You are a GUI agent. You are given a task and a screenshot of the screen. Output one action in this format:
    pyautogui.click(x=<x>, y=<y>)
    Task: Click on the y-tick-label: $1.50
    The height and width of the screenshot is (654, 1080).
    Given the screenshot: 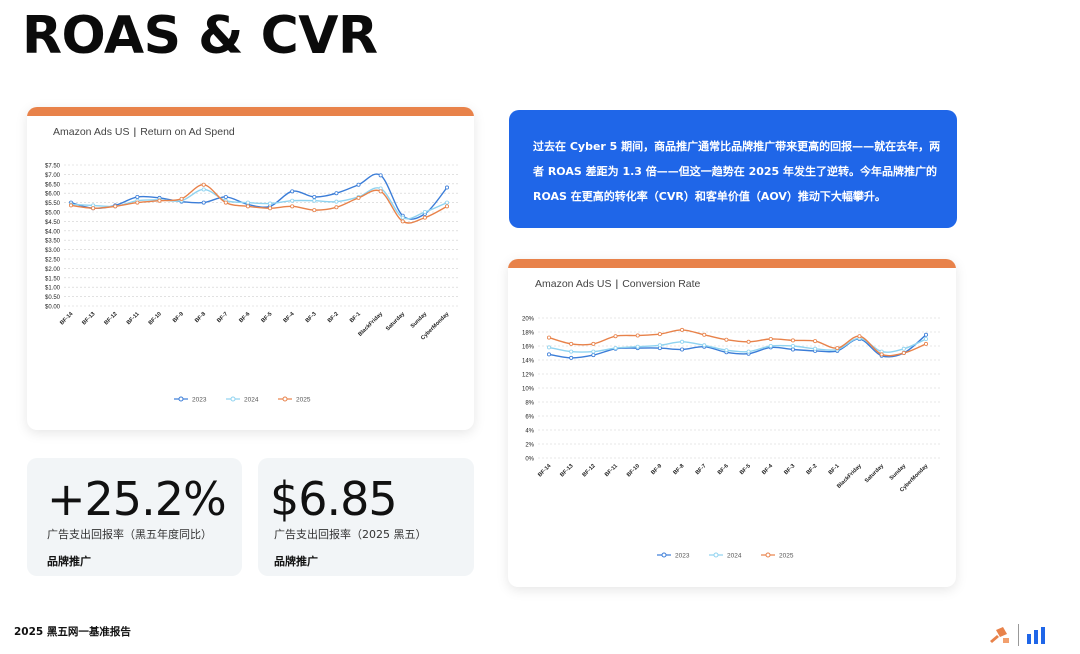 What is the action you would take?
    pyautogui.click(x=53, y=279)
    